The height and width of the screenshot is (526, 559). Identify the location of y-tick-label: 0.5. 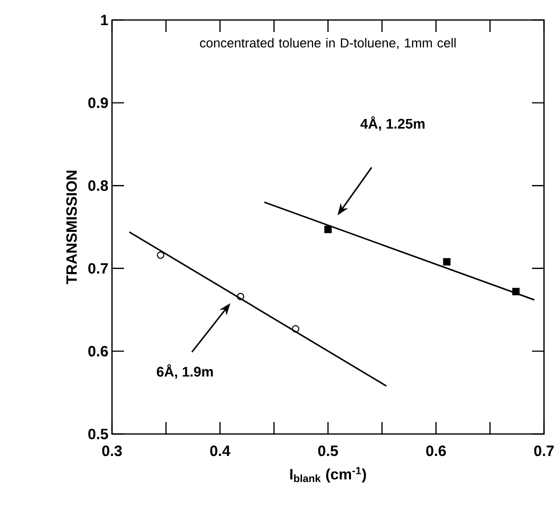
(98, 434).